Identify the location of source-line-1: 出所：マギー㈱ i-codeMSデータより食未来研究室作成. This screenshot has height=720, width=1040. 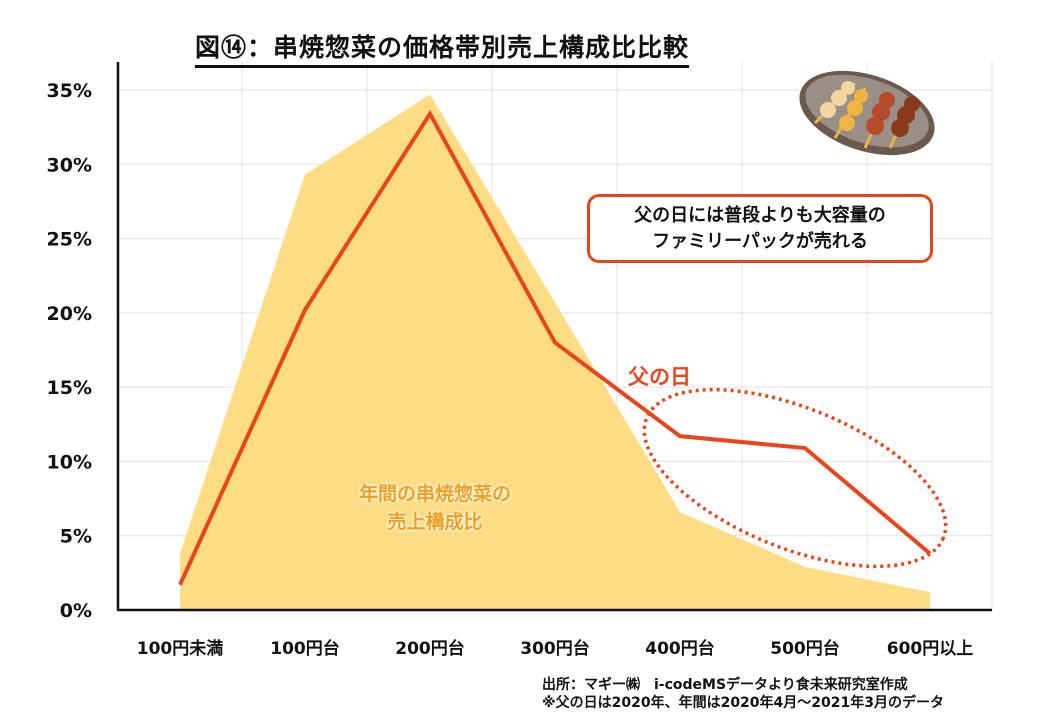
(725, 685).